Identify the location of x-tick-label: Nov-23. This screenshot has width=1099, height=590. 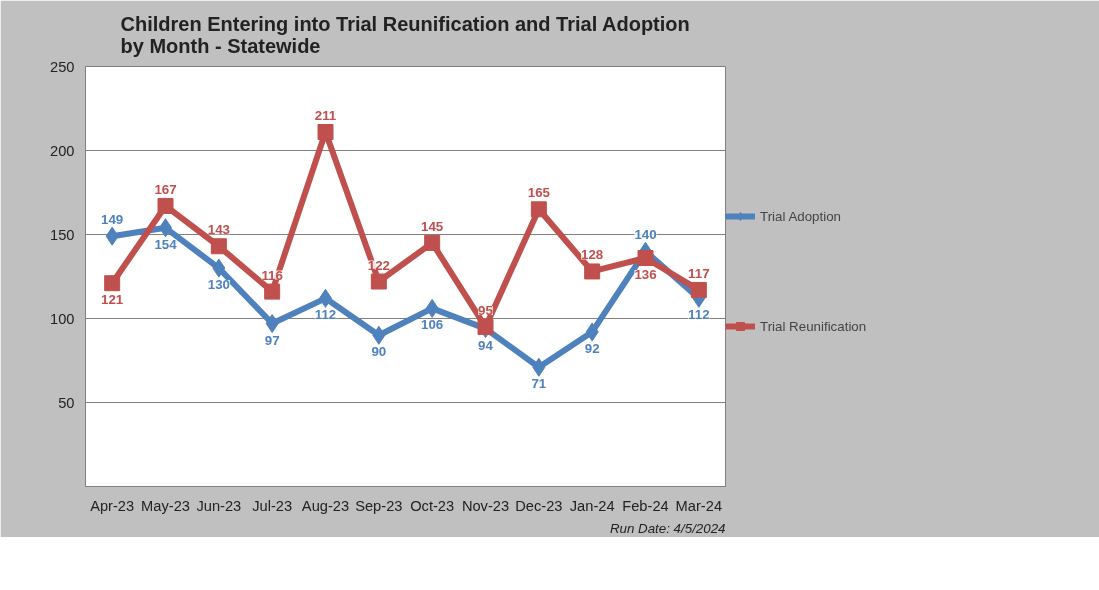
(485, 505).